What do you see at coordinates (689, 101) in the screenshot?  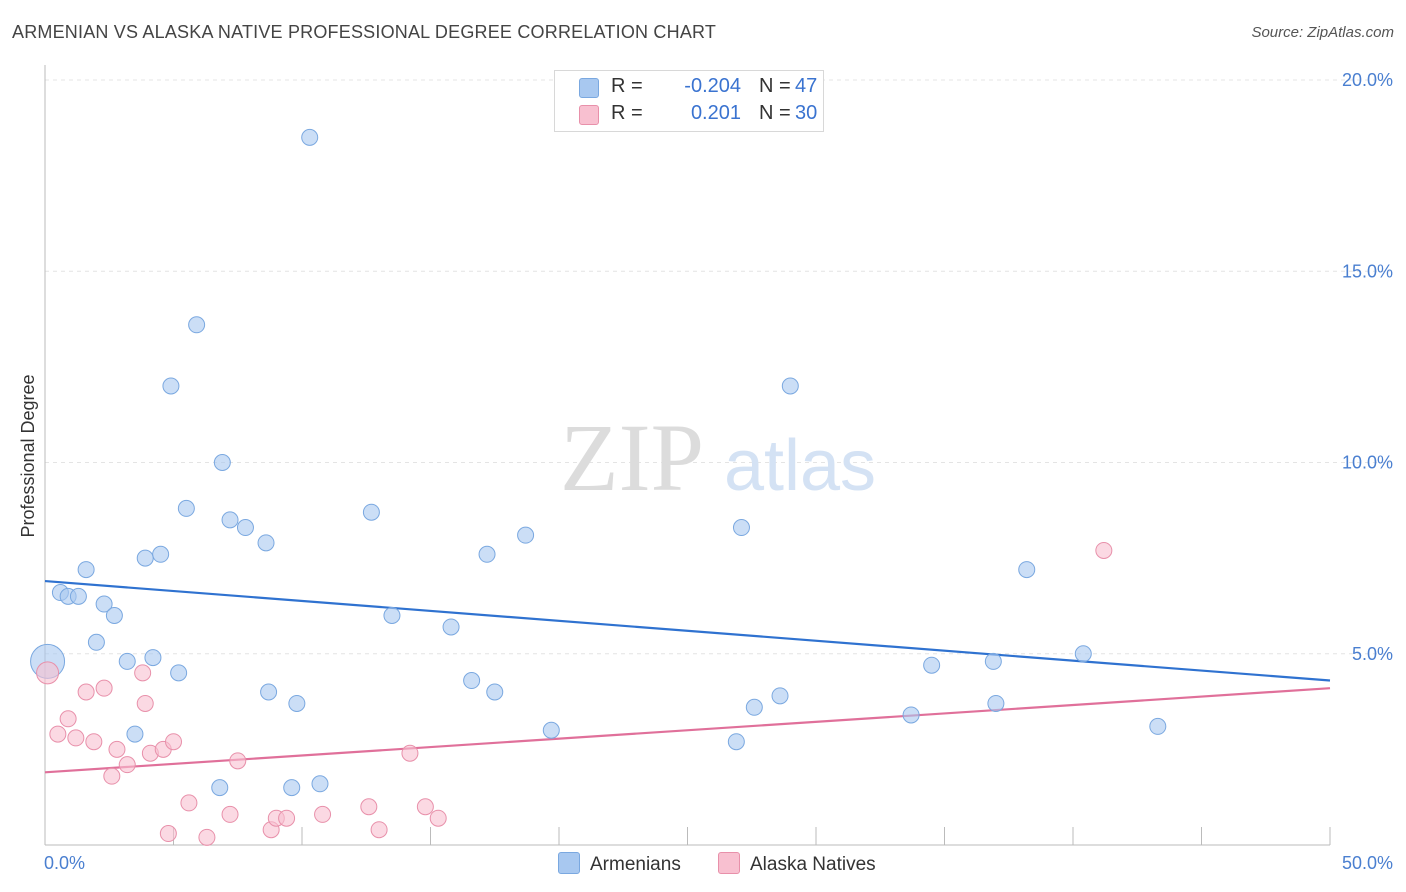 I see `stats-legend: R = -0.204 N = 47 R = 0.201 N = 30` at bounding box center [689, 101].